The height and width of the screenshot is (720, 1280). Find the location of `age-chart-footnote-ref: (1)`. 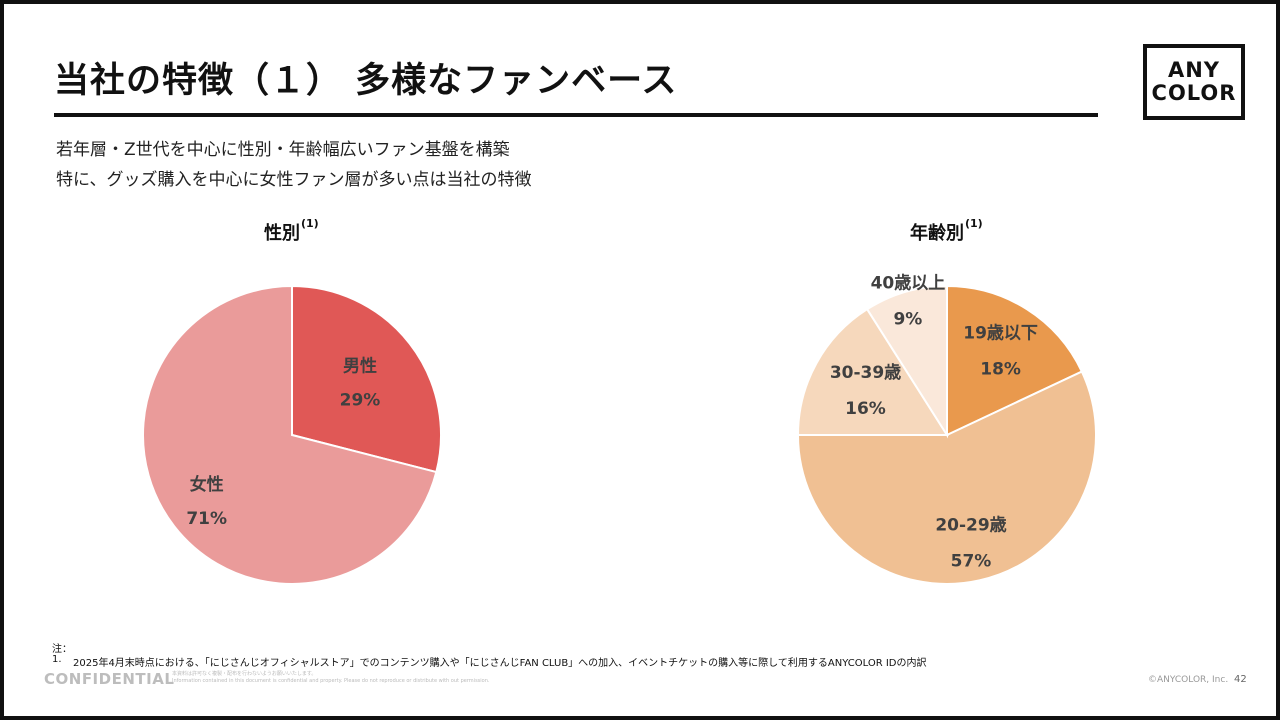

age-chart-footnote-ref: (1) is located at coordinates (974, 223).